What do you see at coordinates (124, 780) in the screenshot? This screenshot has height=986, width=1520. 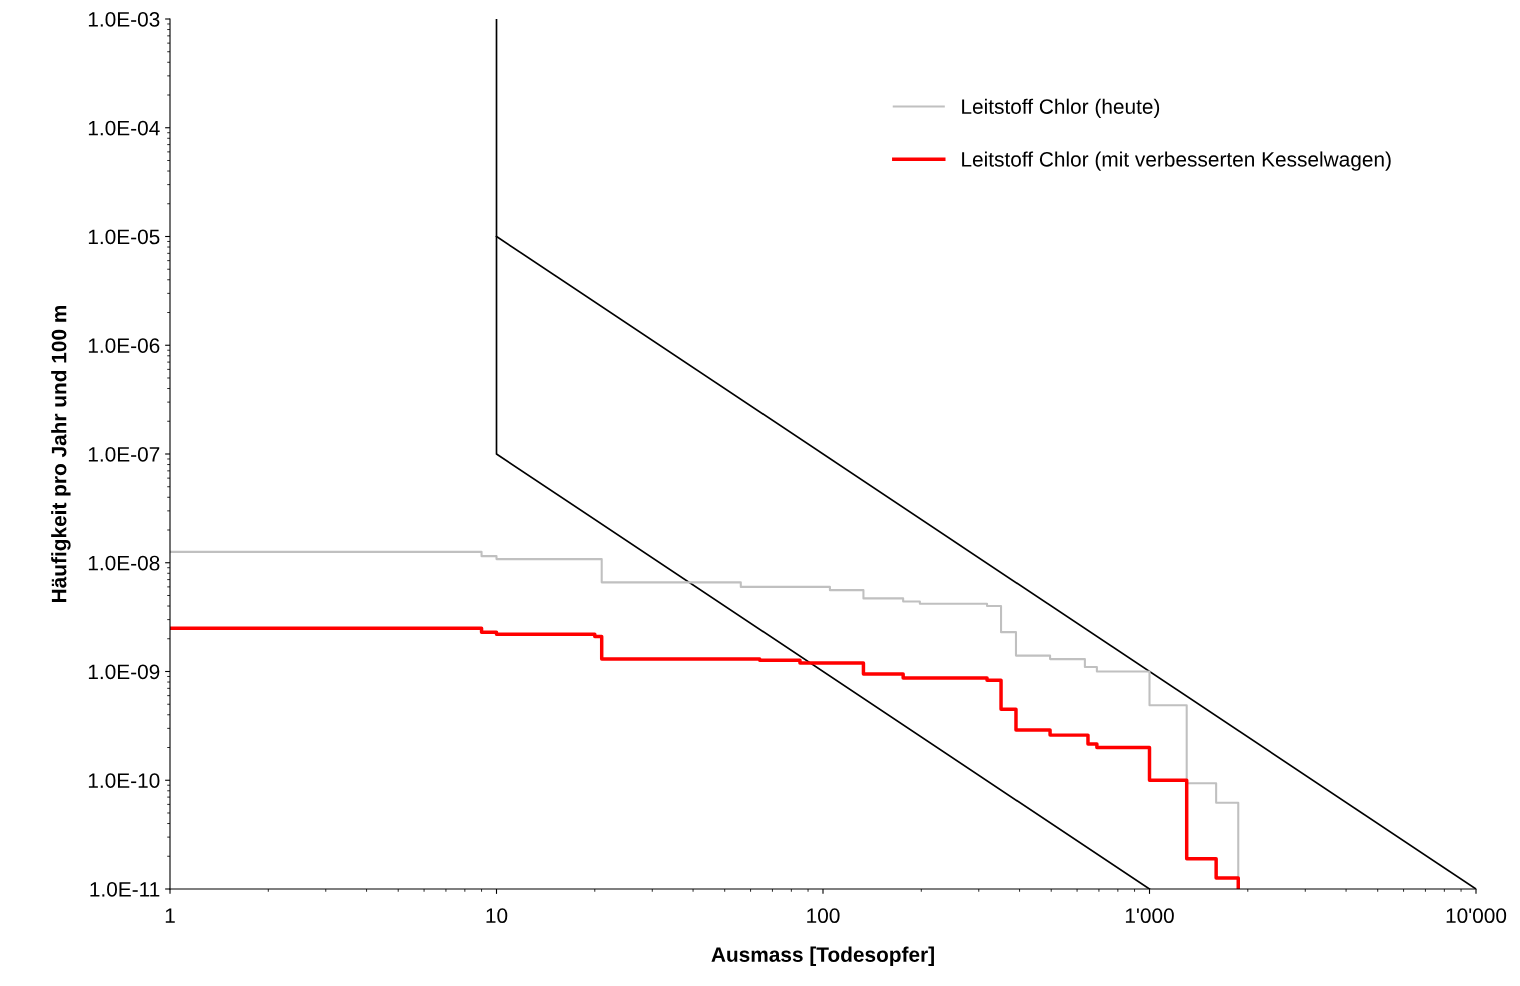 I see `y-tick-label: 1.0E-10` at bounding box center [124, 780].